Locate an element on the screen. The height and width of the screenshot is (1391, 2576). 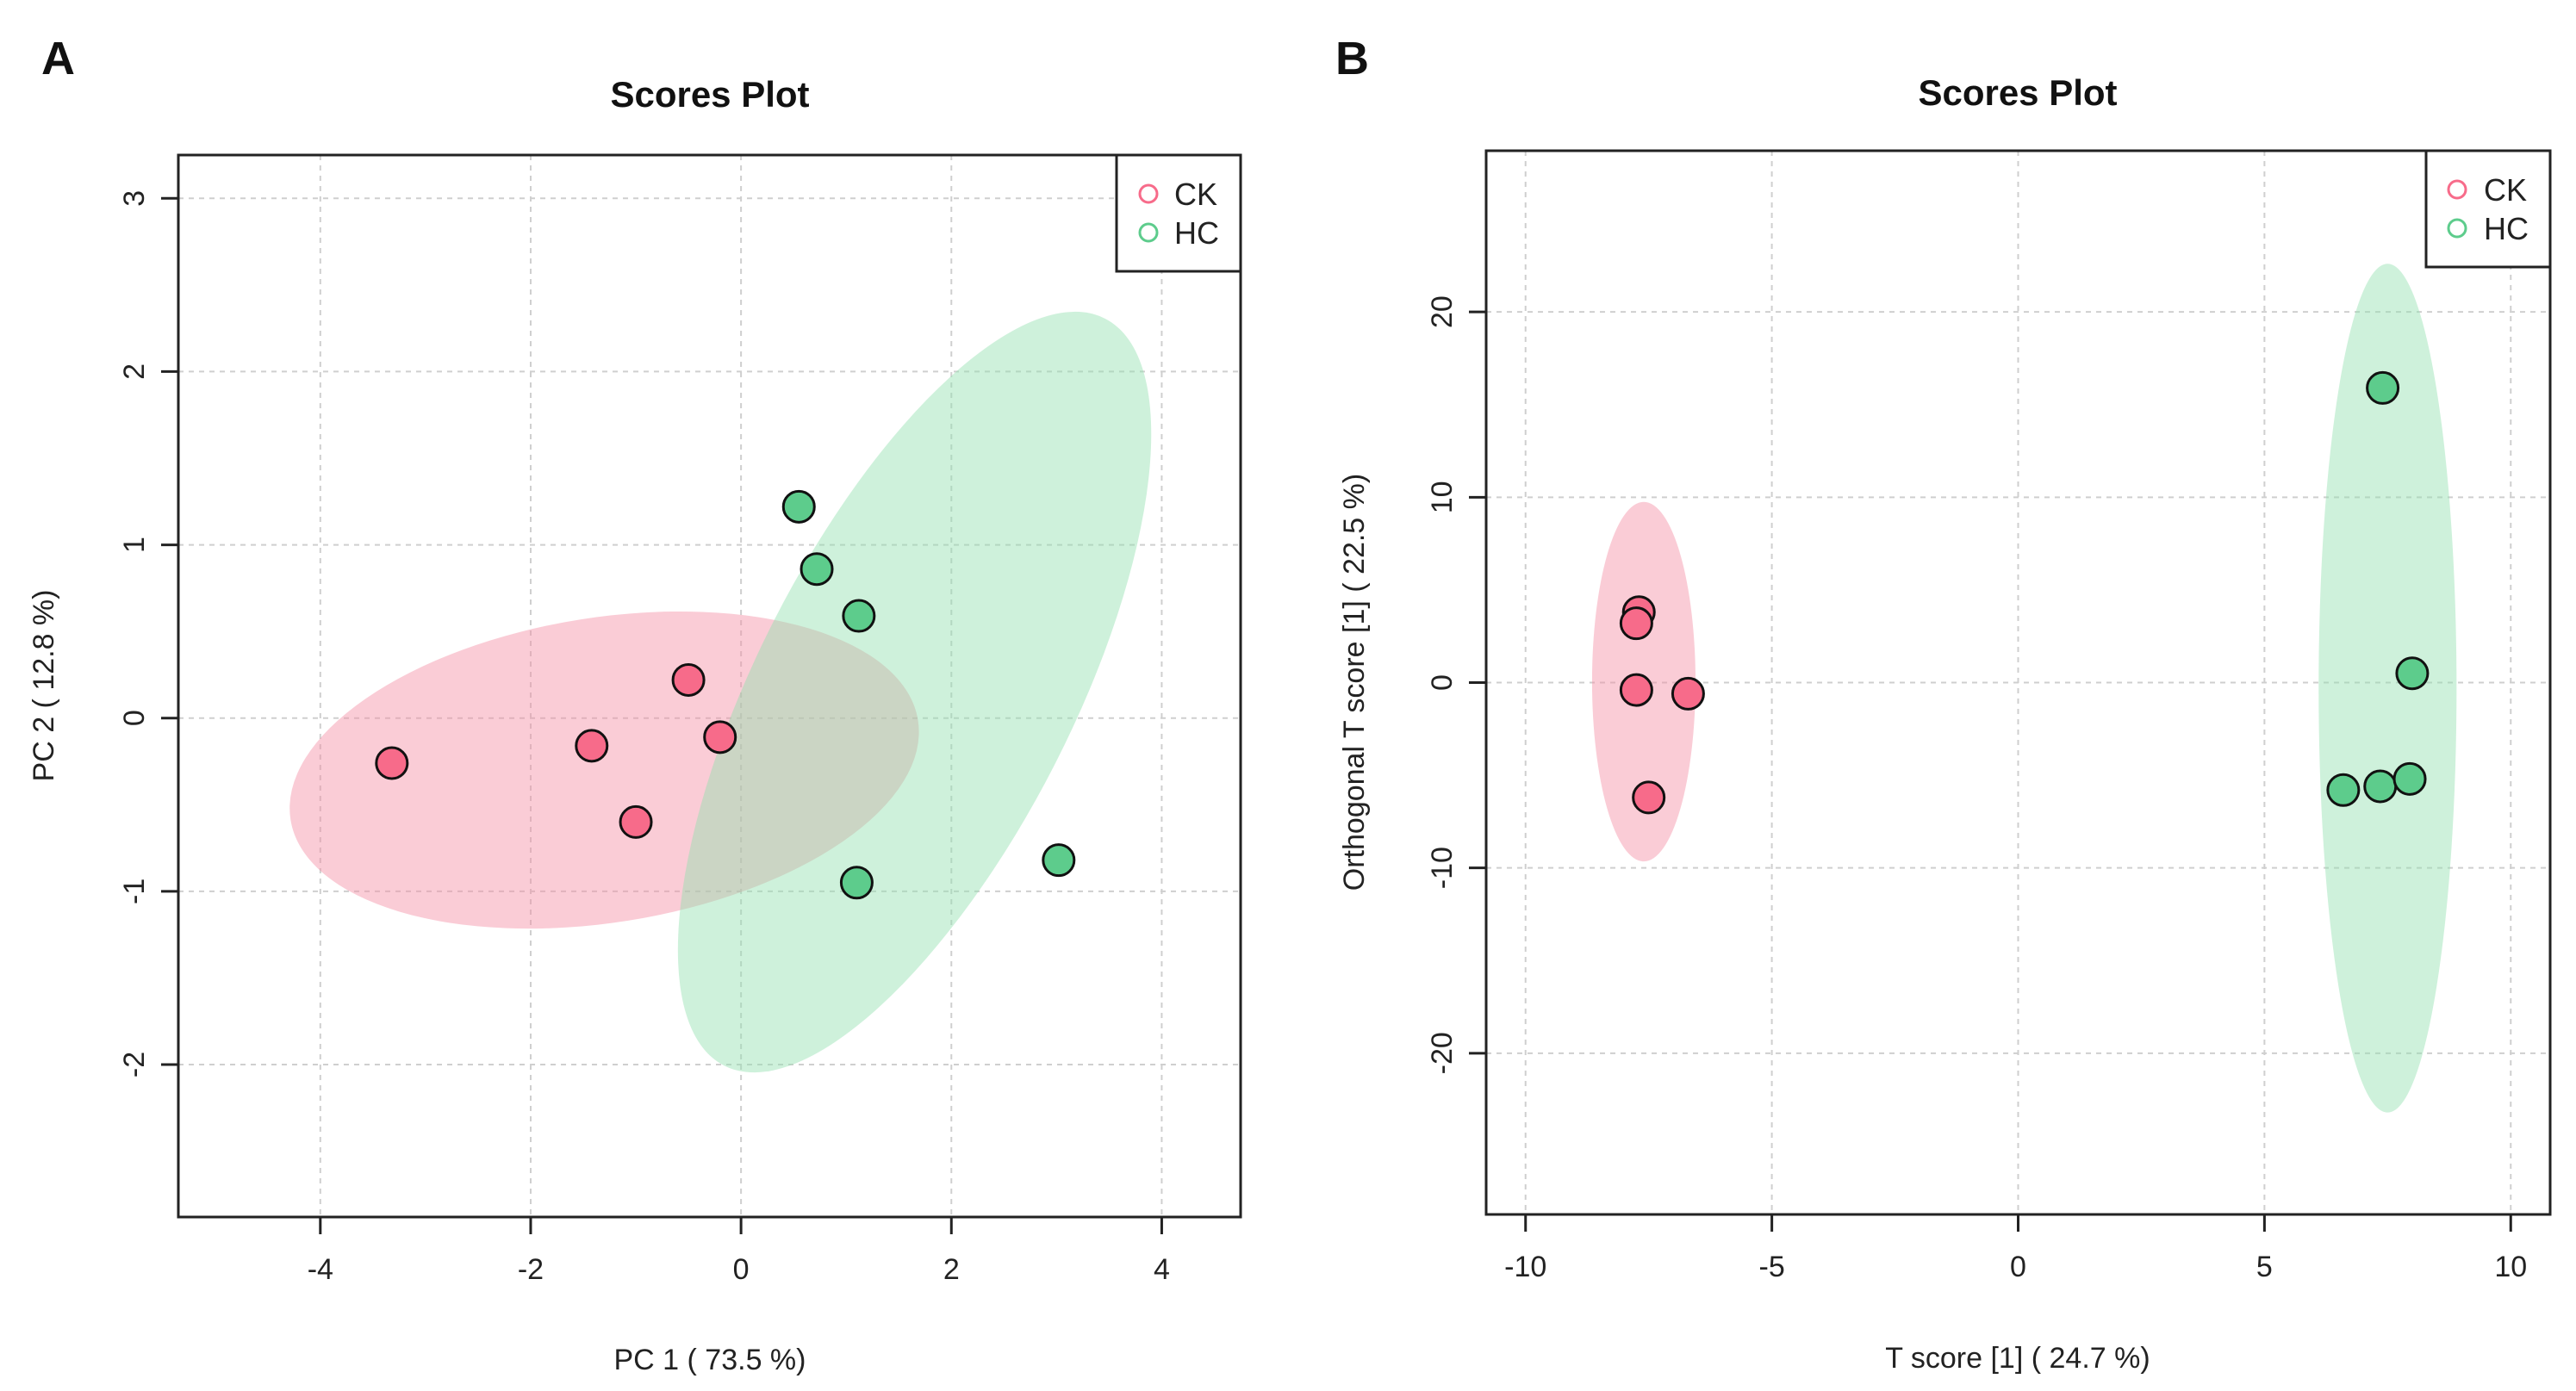
panel-b-y-tick-label: -10 is located at coordinates (1443, 868).